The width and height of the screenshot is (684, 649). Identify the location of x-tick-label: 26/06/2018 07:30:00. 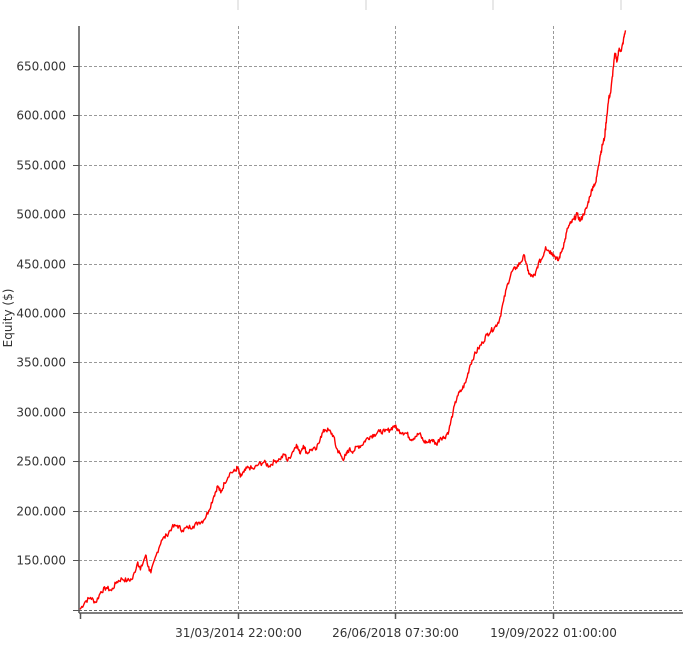
(395, 633).